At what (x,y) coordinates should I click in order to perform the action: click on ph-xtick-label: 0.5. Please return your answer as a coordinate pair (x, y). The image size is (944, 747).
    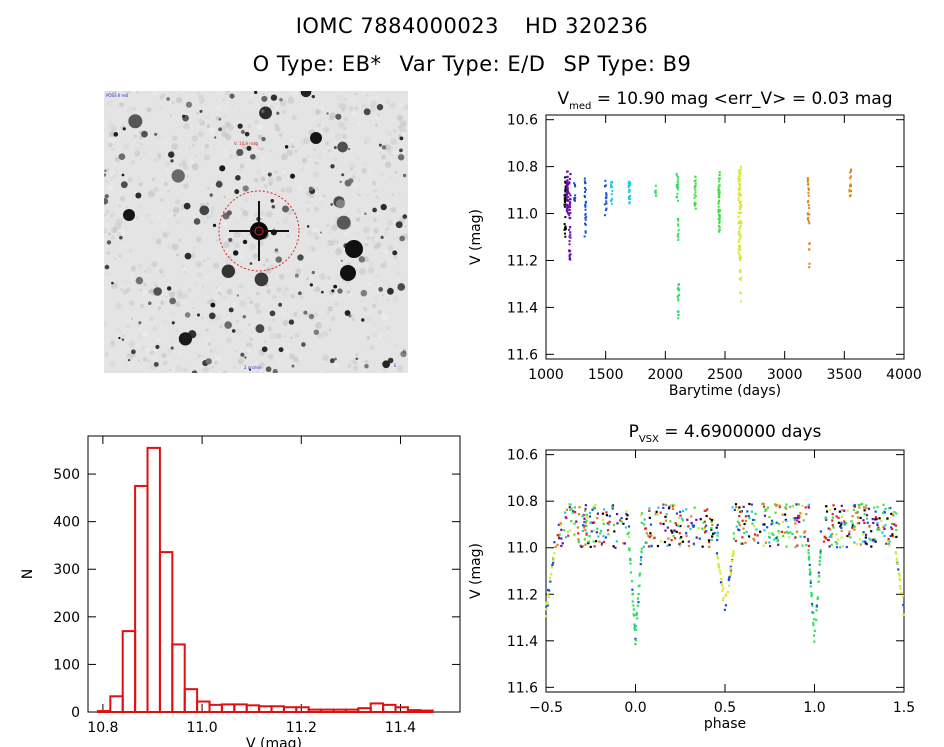
    Looking at the image, I should click on (725, 708).